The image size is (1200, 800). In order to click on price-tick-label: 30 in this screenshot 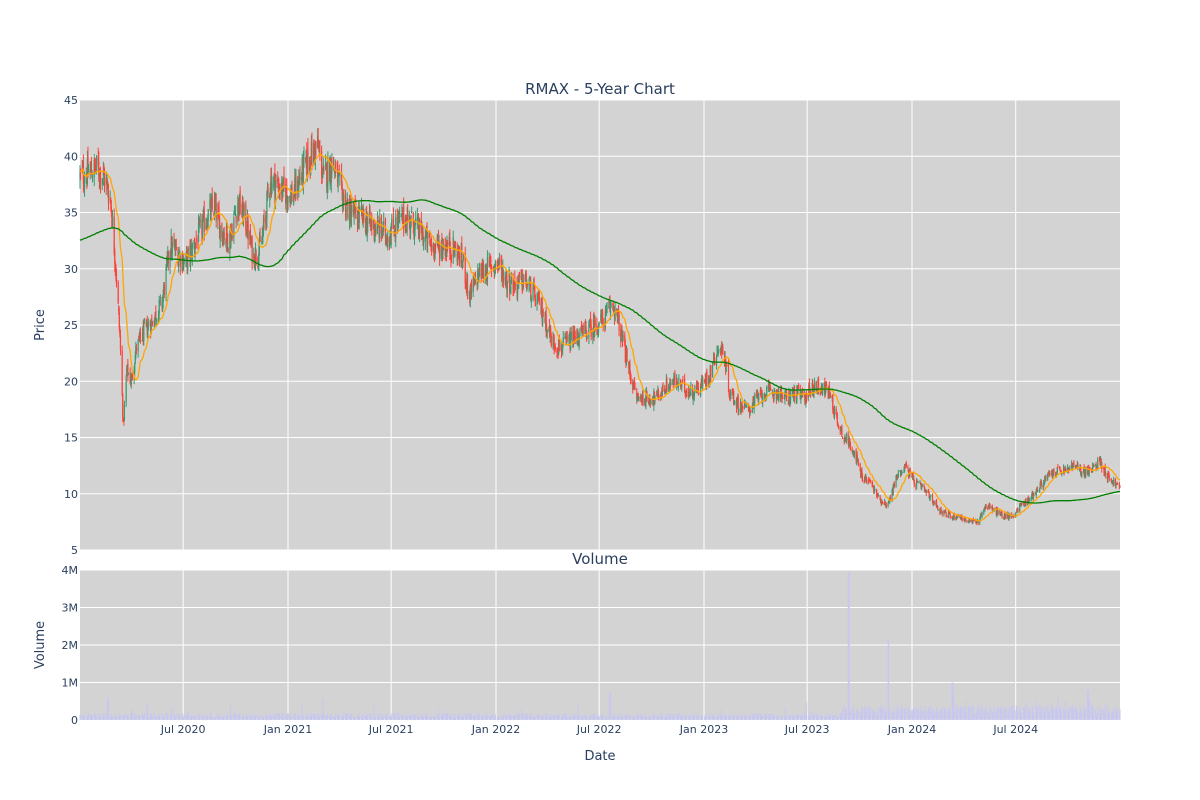, I will do `click(71, 269)`.